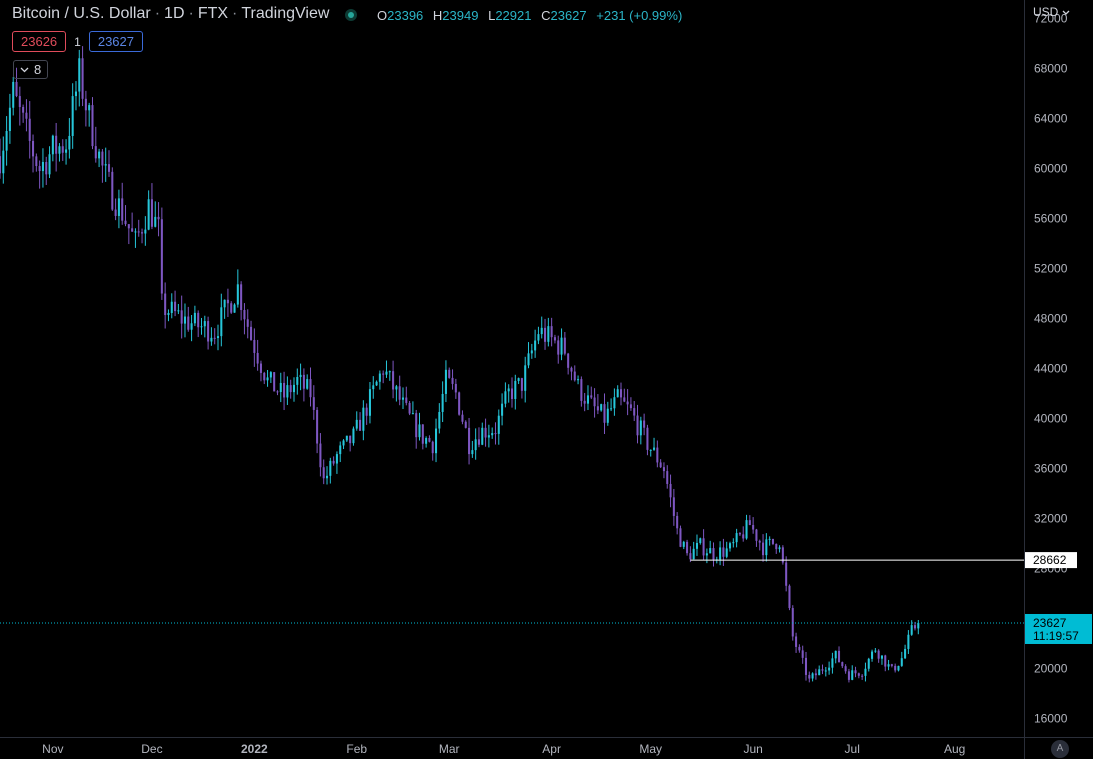 This screenshot has height=759, width=1093. What do you see at coordinates (1051, 219) in the screenshot?
I see `y-tick-label: 56000` at bounding box center [1051, 219].